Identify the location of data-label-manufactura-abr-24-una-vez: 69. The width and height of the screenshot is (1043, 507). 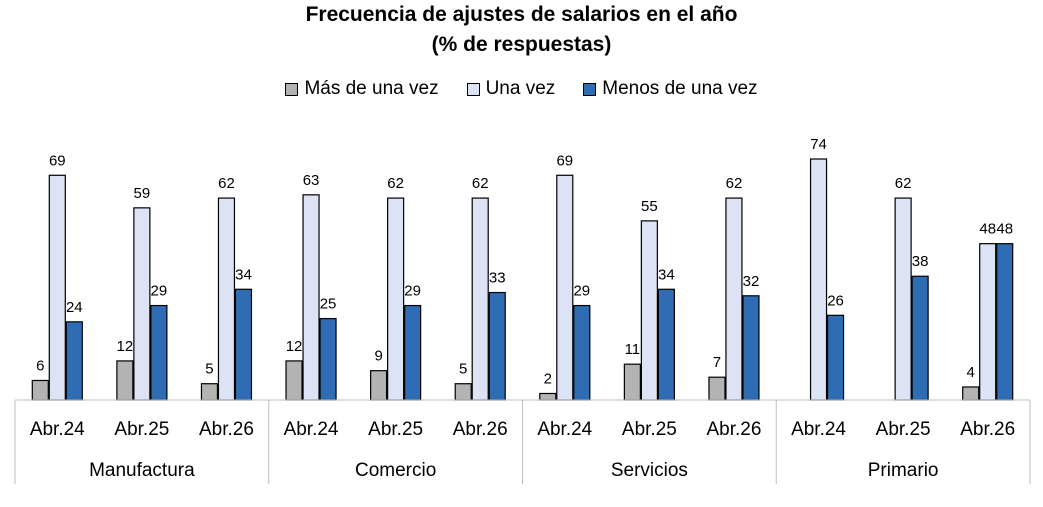
(57, 160).